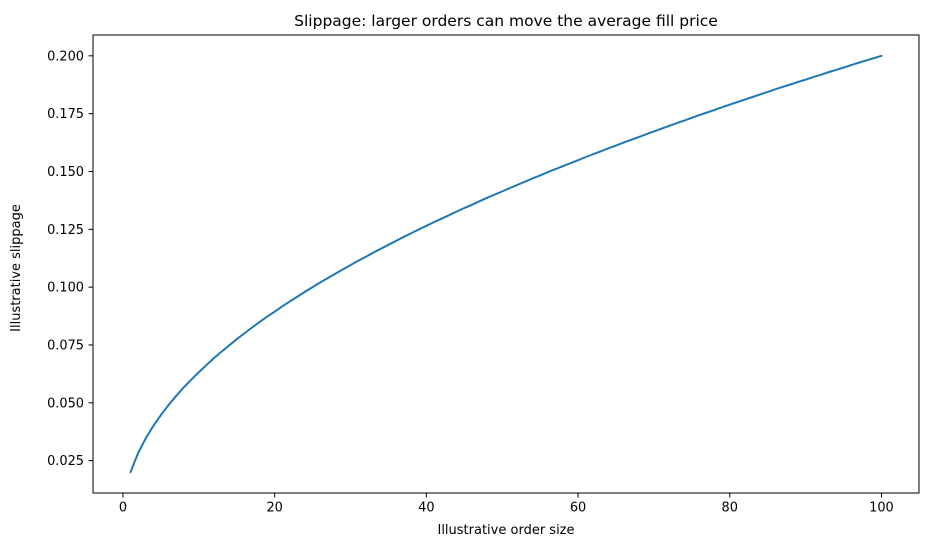  Describe the element at coordinates (65, 403) in the screenshot. I see `y-tick-label: 0.050` at that location.